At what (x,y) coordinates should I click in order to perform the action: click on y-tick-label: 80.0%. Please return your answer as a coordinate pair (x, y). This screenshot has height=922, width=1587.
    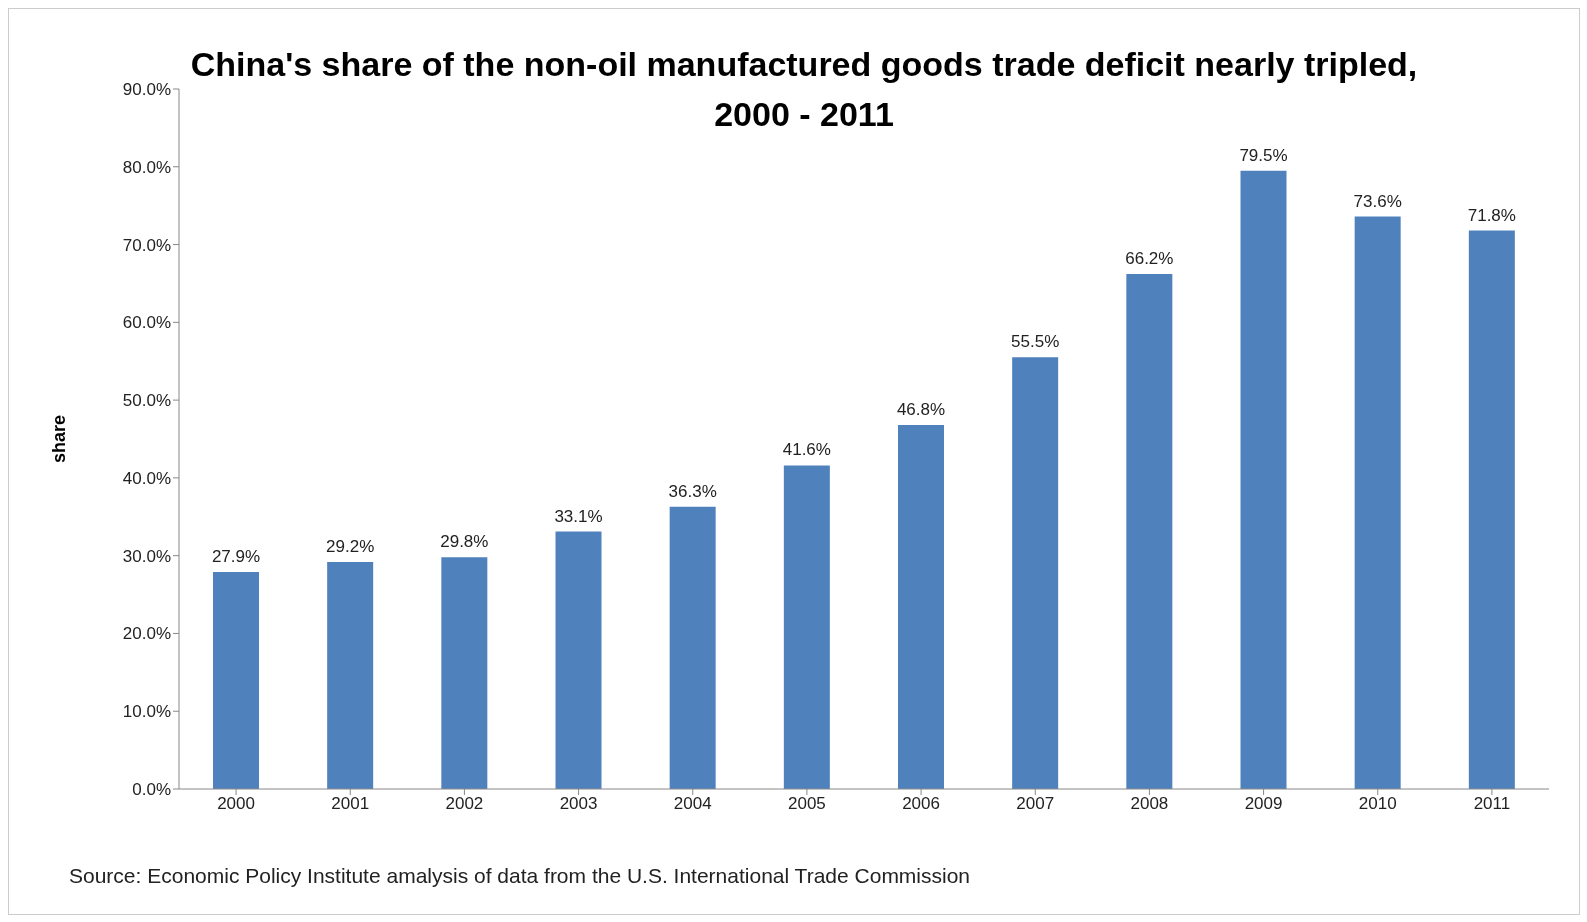
    Looking at the image, I should click on (146, 167).